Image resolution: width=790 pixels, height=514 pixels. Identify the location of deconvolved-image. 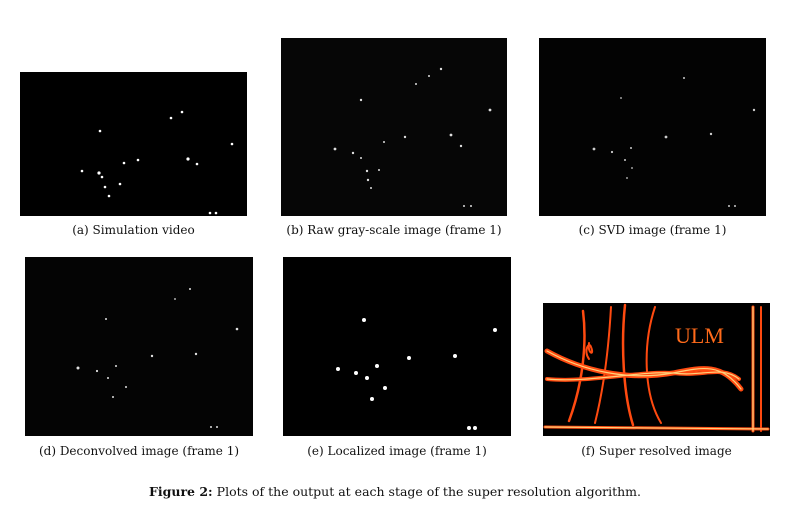
(139, 346).